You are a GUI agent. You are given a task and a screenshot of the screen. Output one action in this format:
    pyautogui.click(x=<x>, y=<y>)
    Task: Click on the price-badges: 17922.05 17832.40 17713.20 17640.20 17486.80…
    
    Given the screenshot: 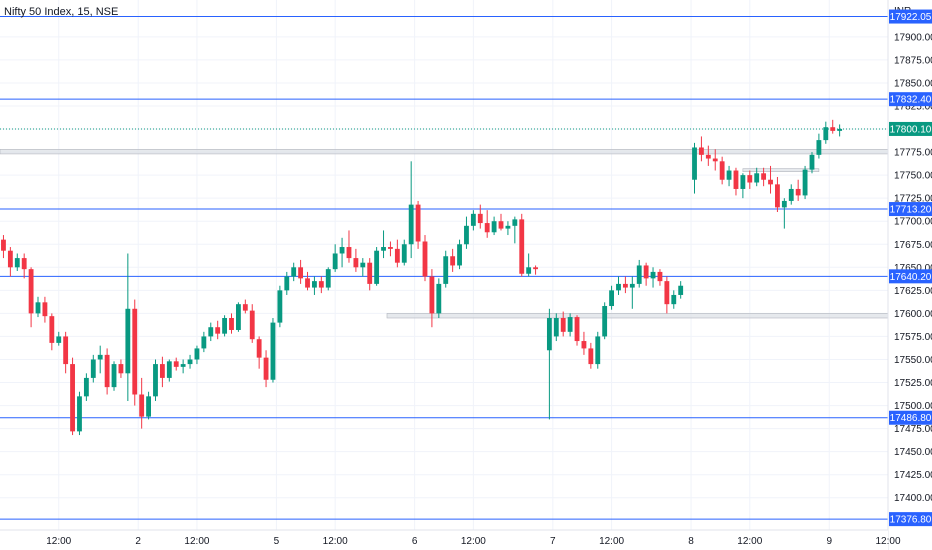 What is the action you would take?
    pyautogui.click(x=910, y=268)
    